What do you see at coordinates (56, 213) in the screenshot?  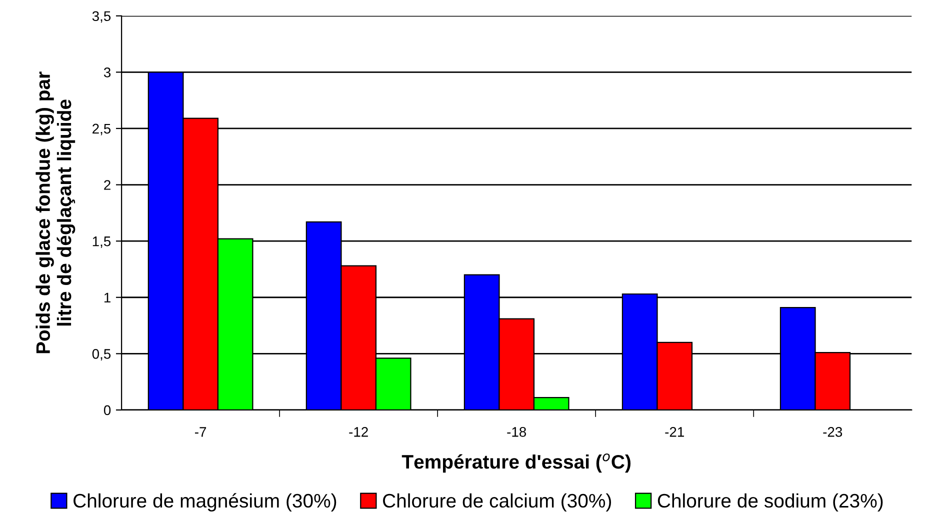 I see `y-axis-title: Poids de glace fondue (kg) par litre de déglaçant liquide` at bounding box center [56, 213].